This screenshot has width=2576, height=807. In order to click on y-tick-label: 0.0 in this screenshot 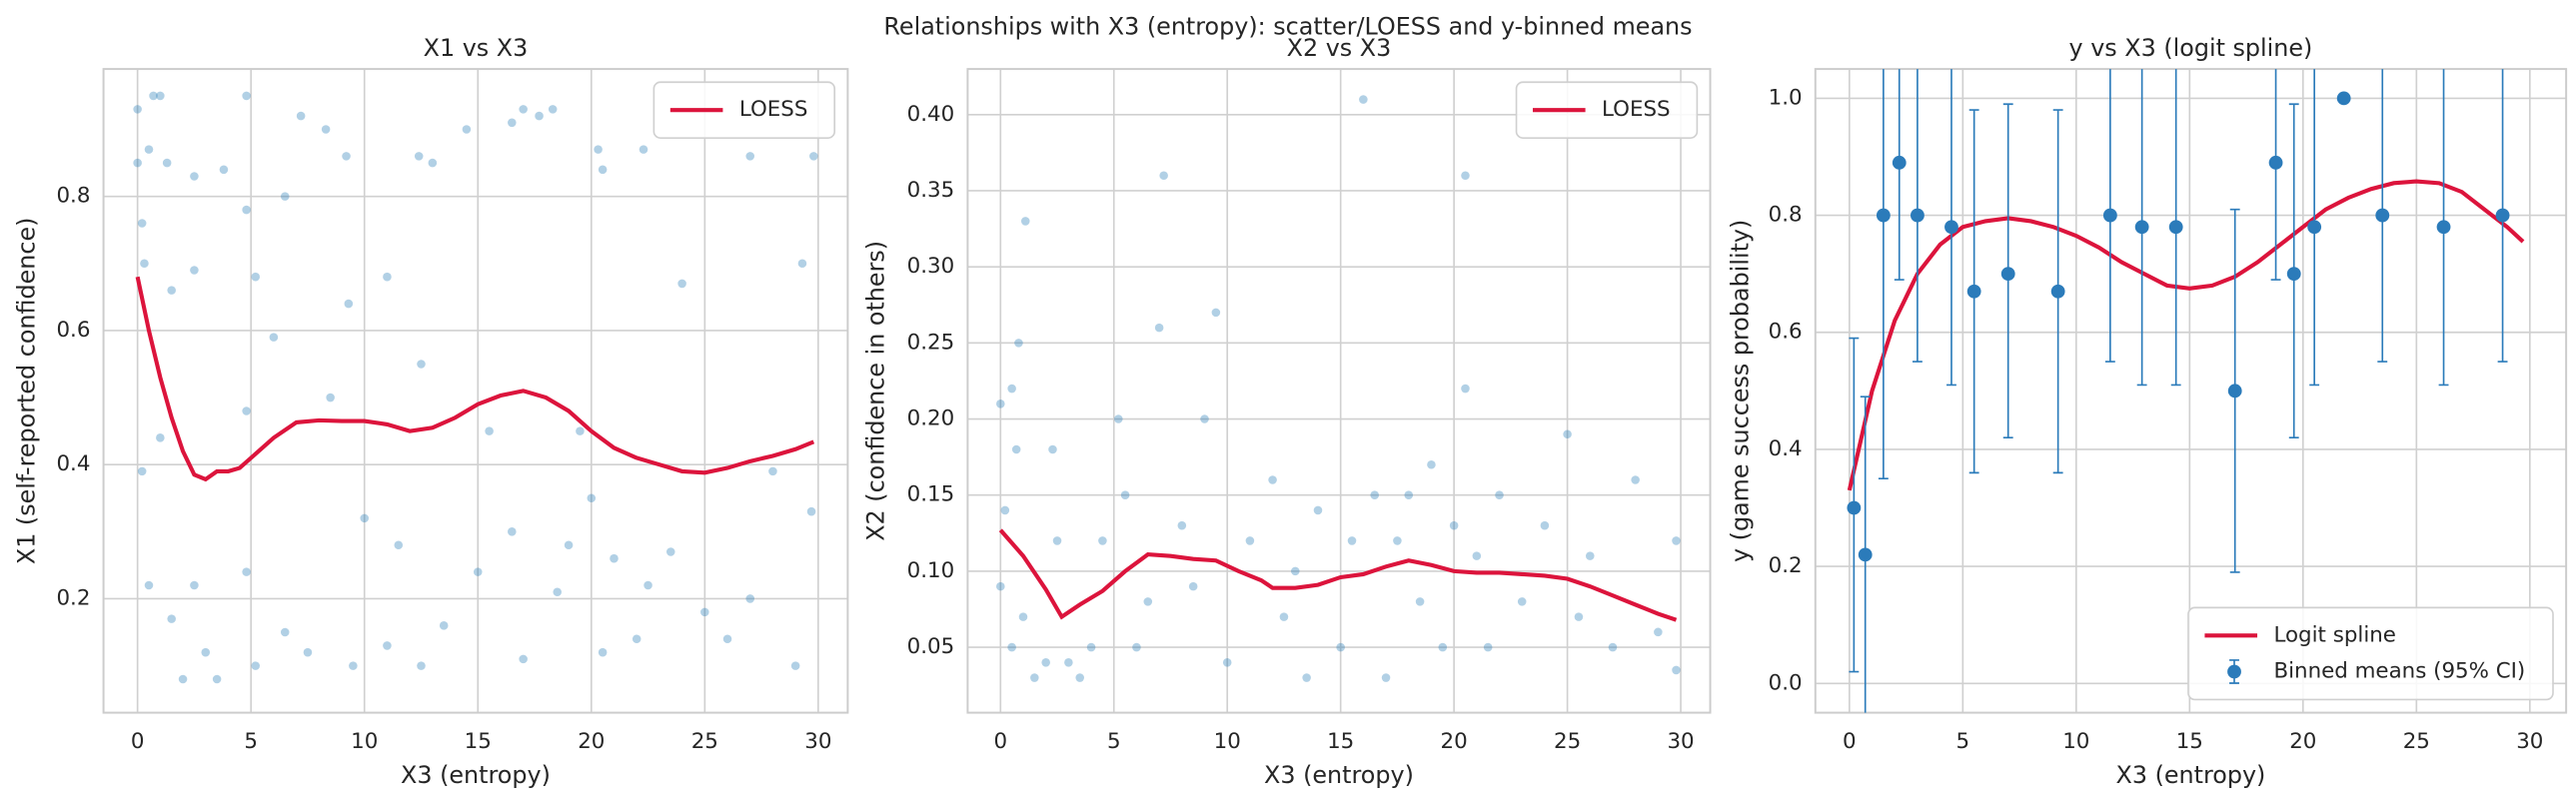, I will do `click(1786, 682)`.